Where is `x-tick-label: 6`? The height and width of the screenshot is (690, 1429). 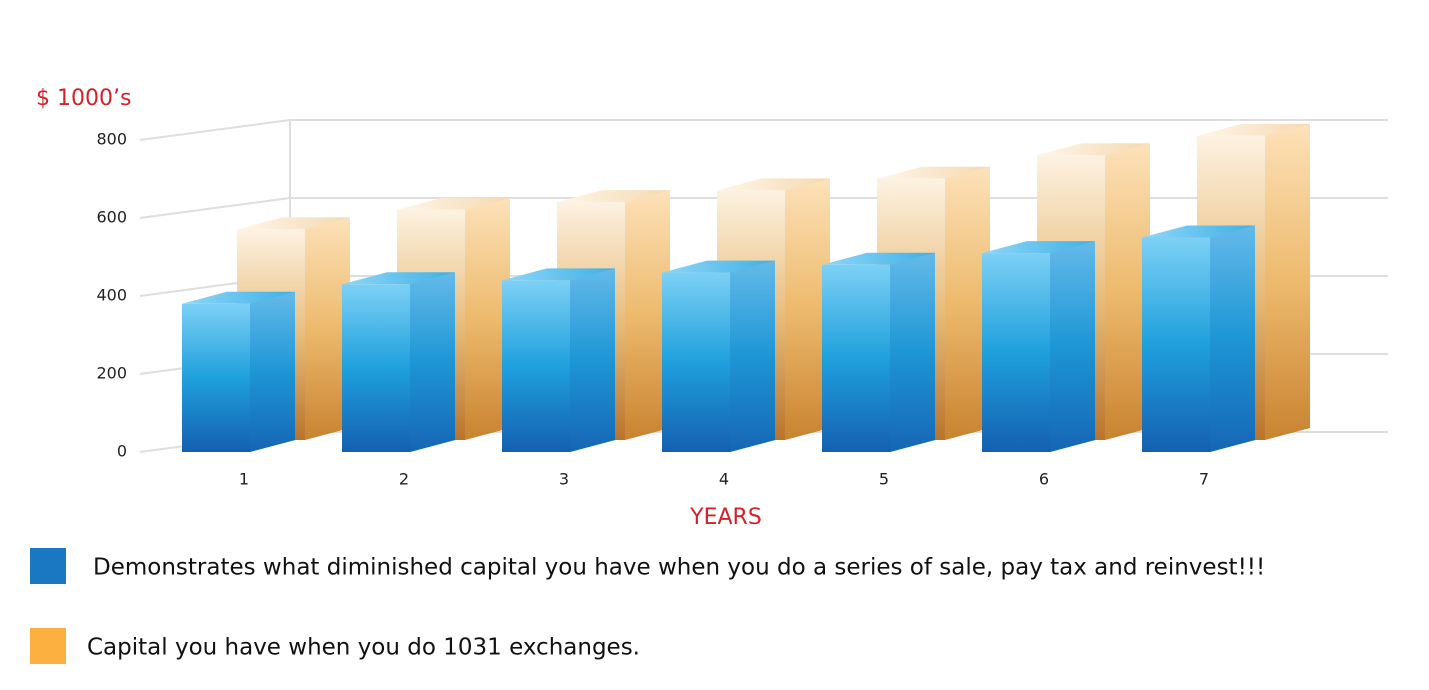
x-tick-label: 6 is located at coordinates (1044, 479).